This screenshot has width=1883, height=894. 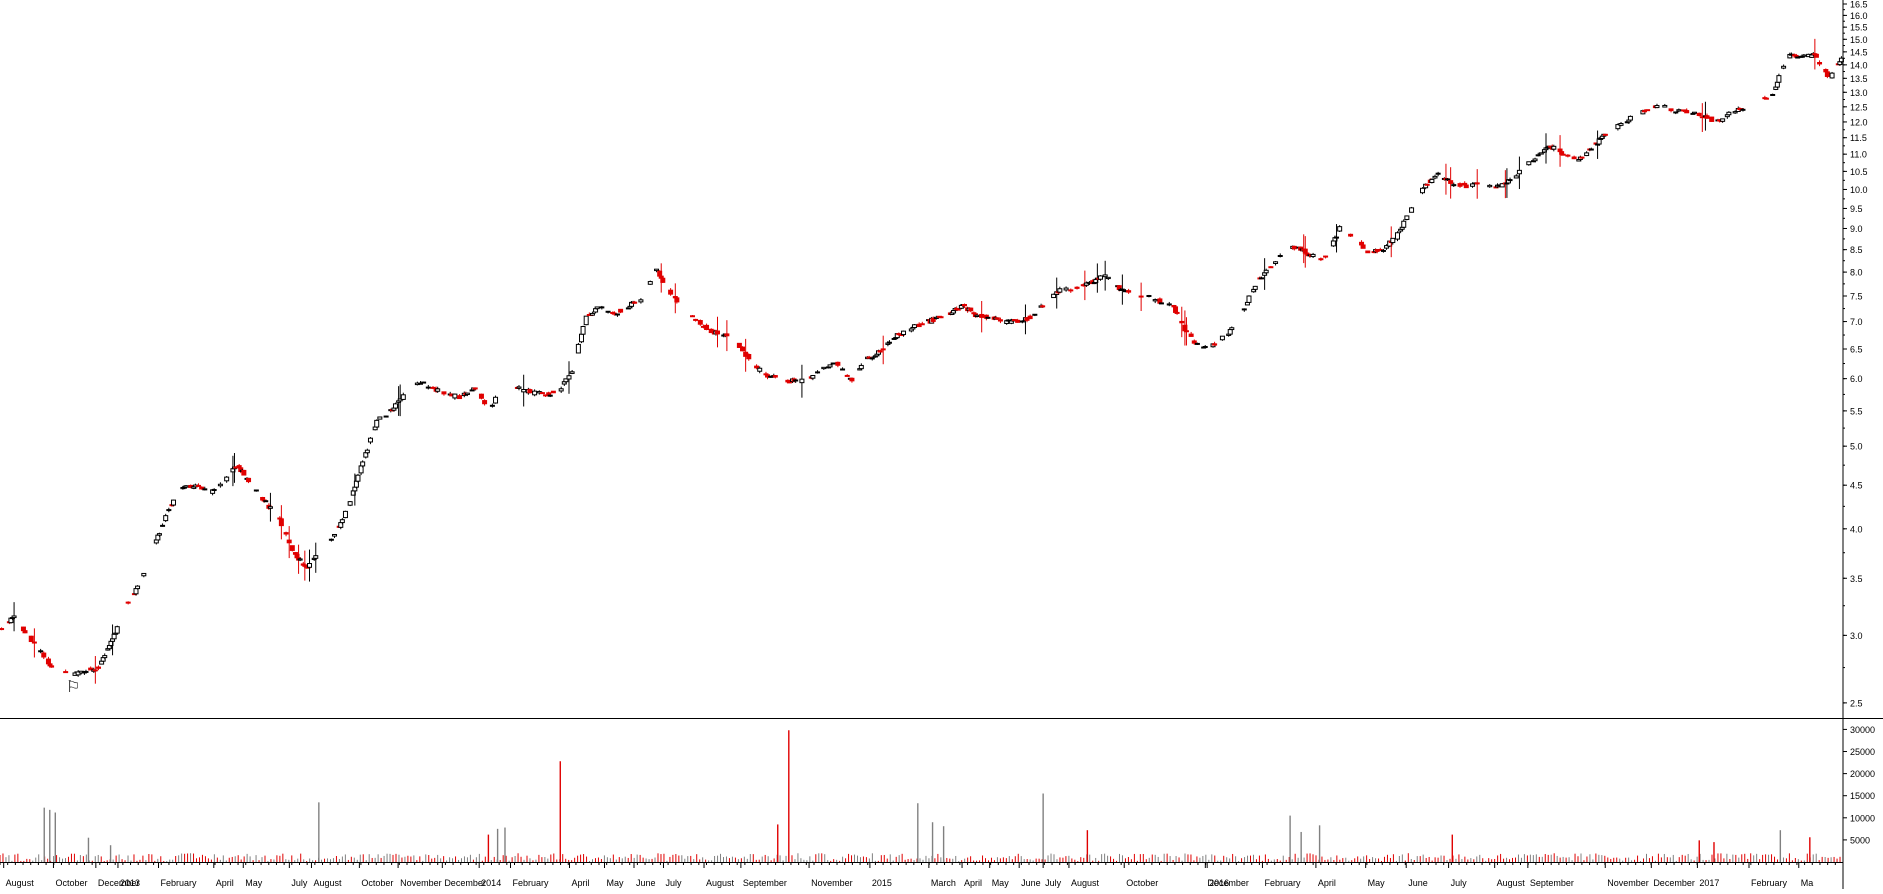 What do you see at coordinates (943, 883) in the screenshot?
I see `time-tick-label: March` at bounding box center [943, 883].